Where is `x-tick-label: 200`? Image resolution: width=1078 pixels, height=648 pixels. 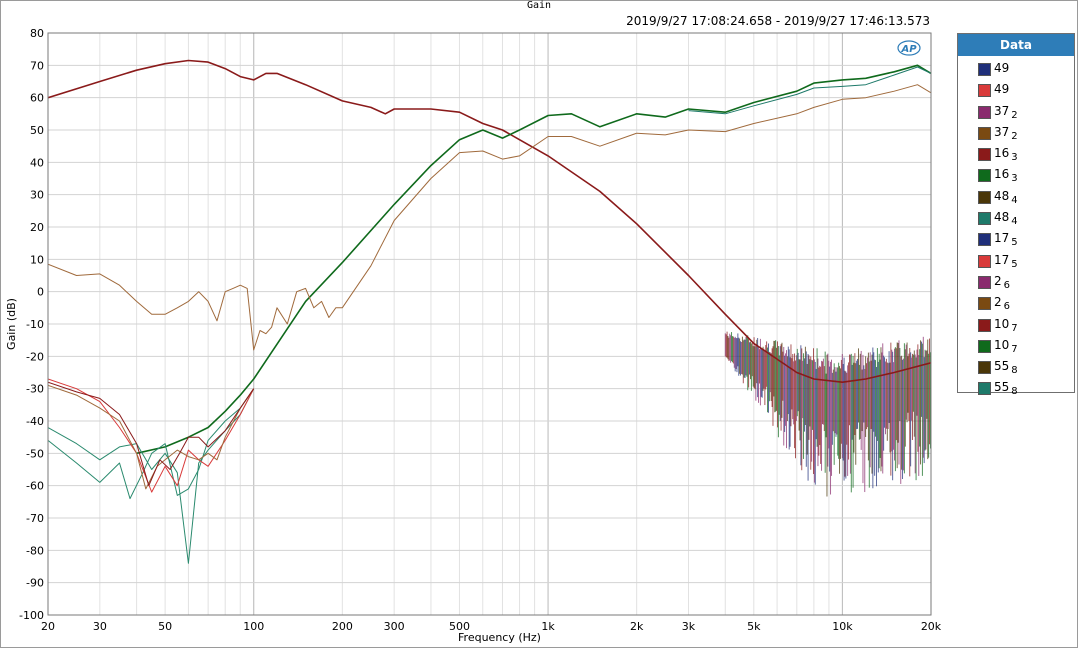 x-tick-label: 200 is located at coordinates (342, 626).